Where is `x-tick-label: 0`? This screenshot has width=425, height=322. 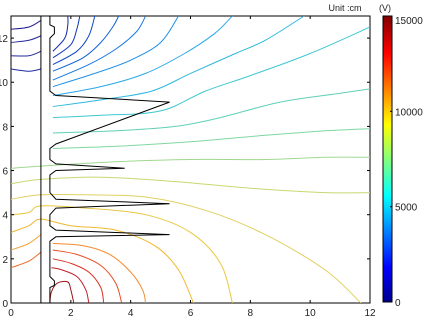
x-tick-label: 0 is located at coordinates (11, 313).